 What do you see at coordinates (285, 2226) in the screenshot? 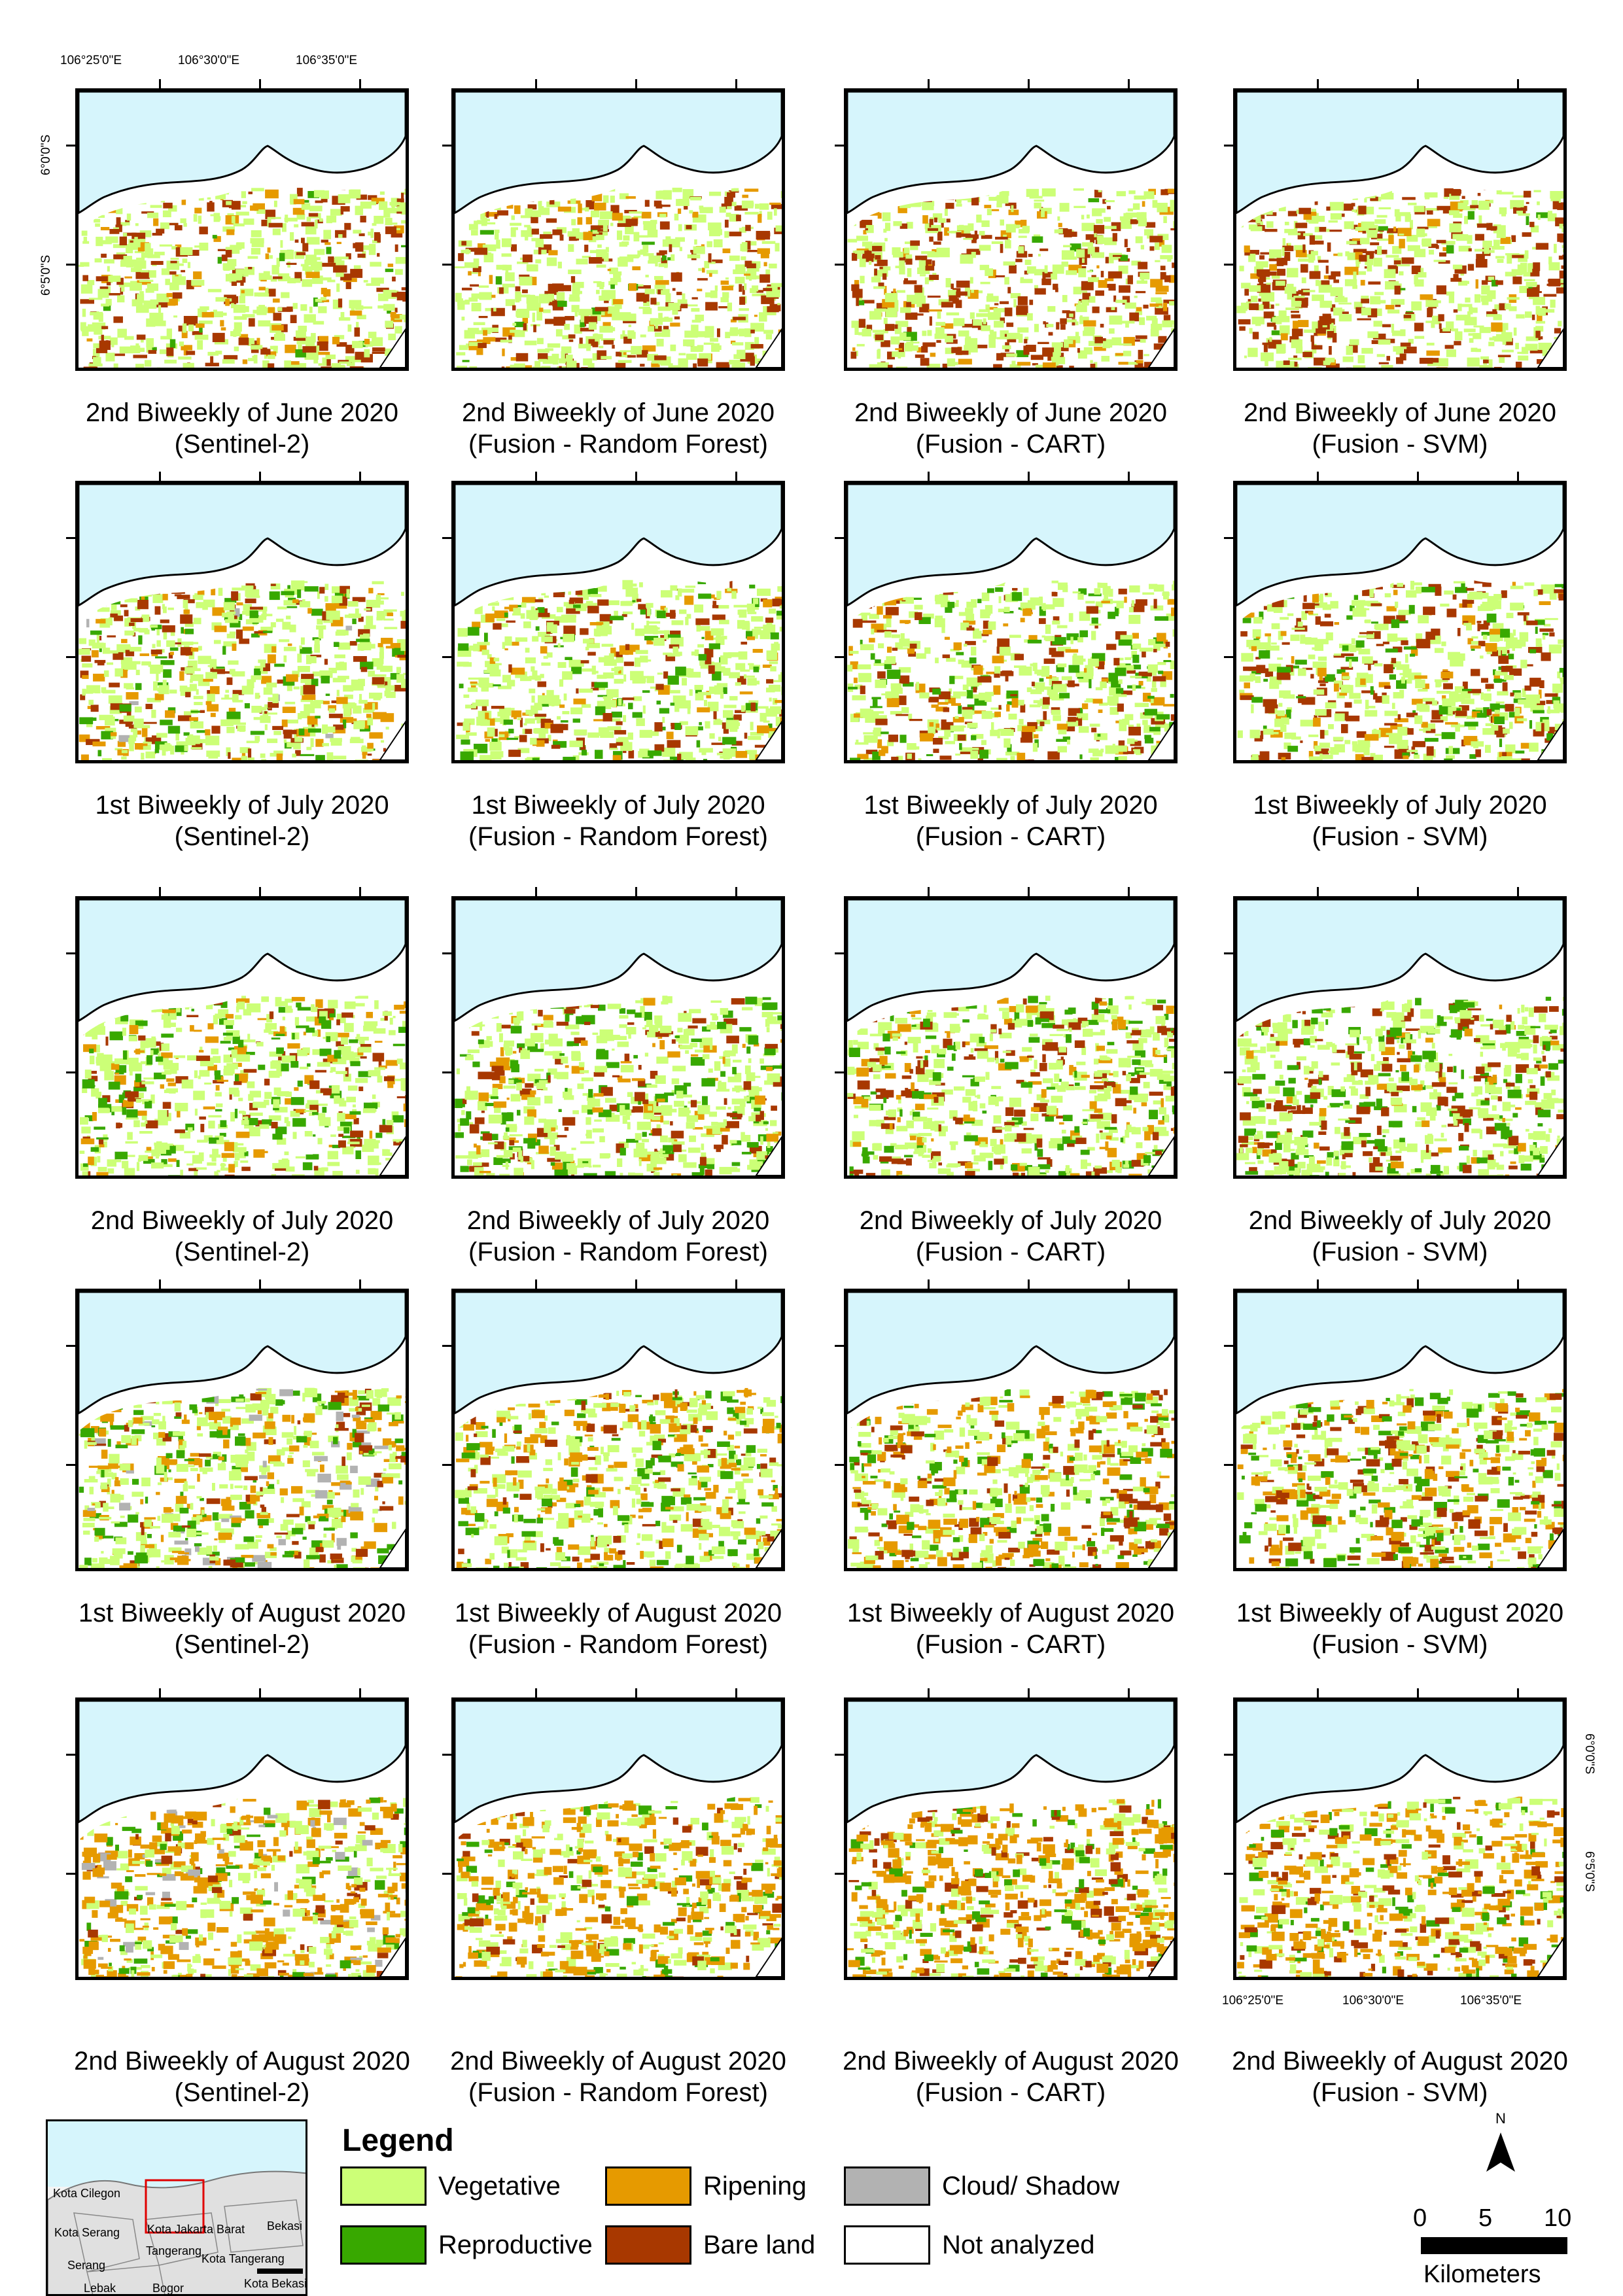
I see `inset-place: Bekasi` at bounding box center [285, 2226].